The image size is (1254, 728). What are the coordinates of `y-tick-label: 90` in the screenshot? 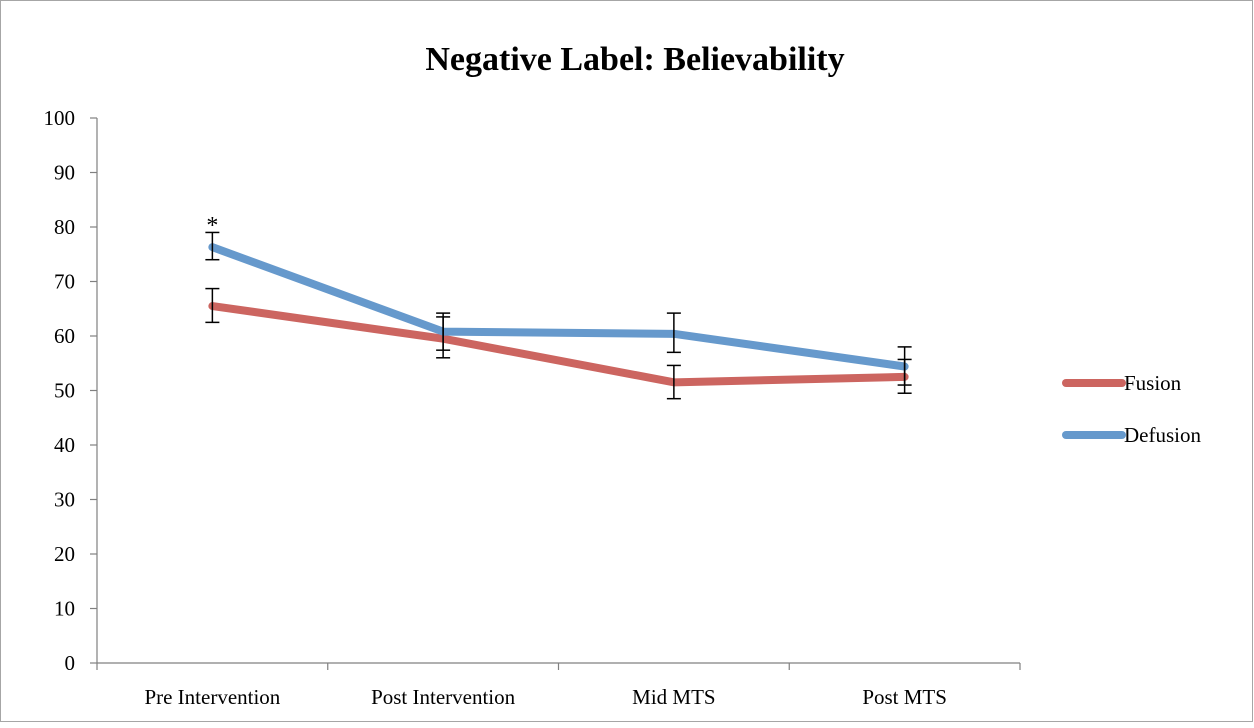 It's located at (64, 173).